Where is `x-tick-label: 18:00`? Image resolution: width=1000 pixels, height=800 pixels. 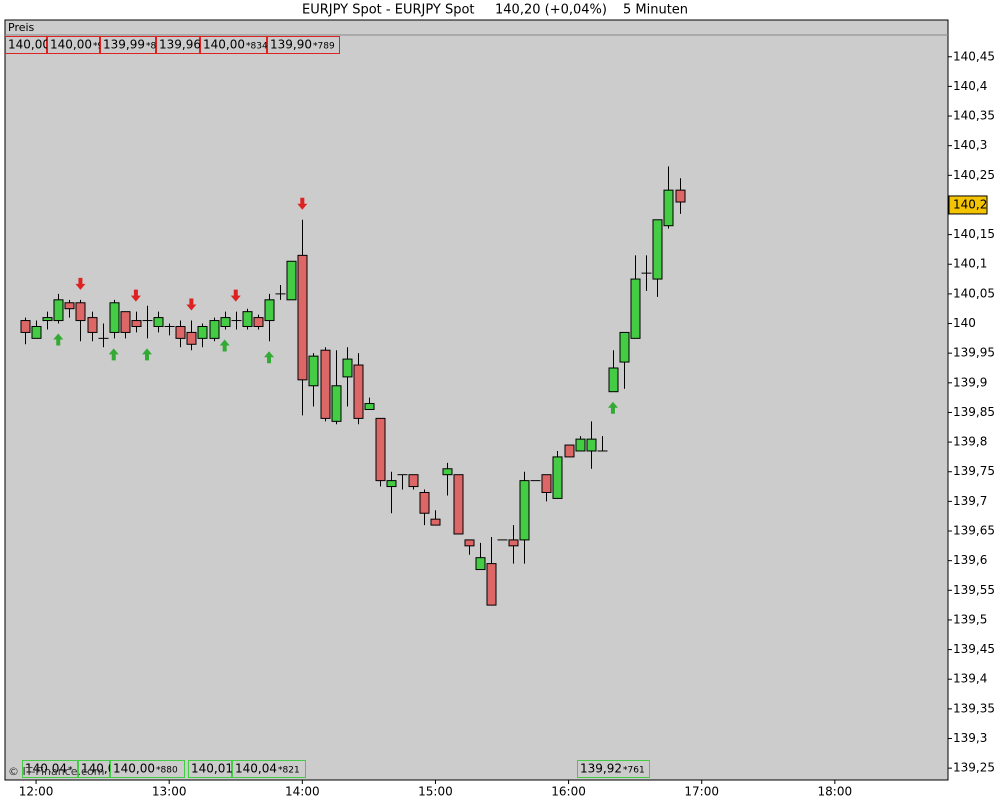 x-tick-label: 18:00 is located at coordinates (835, 792).